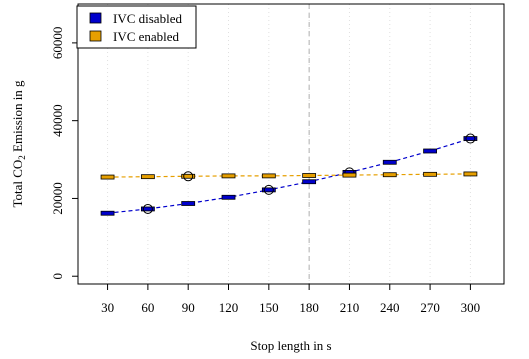 The width and height of the screenshot is (529, 359). Describe the element at coordinates (147, 18) in the screenshot. I see `legend-label-ivc-disabled: IVC disabled` at that location.